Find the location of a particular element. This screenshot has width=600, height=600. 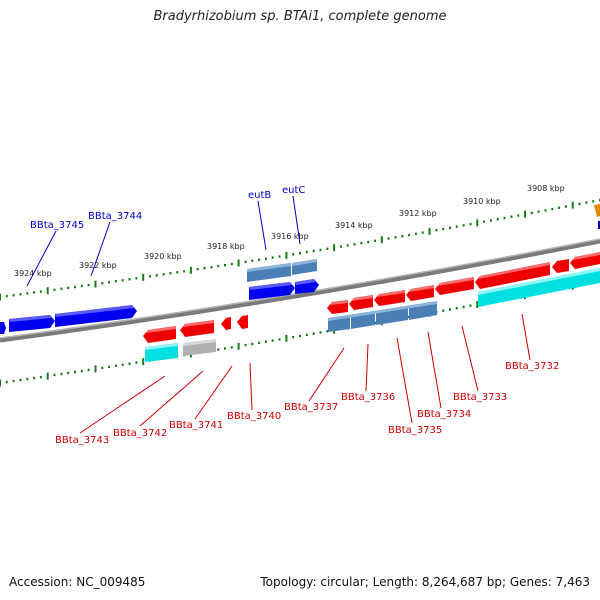

accession-label: Accession: NC_009485 is located at coordinates (77, 582).